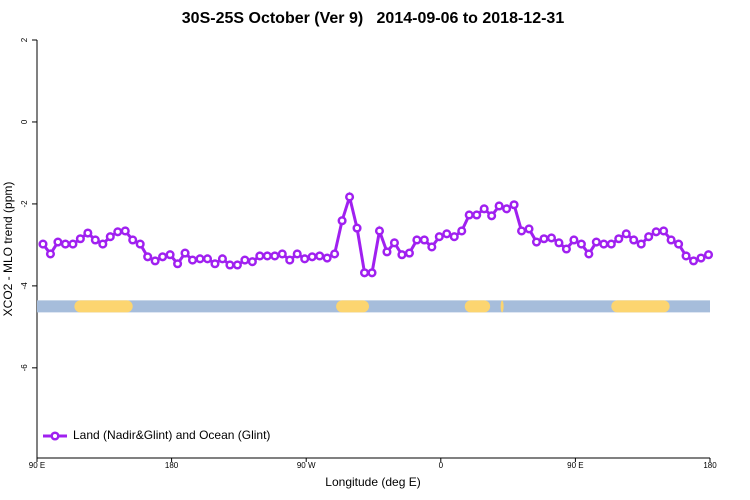  What do you see at coordinates (24, 368) in the screenshot?
I see `y-tick-label: -6` at bounding box center [24, 368].